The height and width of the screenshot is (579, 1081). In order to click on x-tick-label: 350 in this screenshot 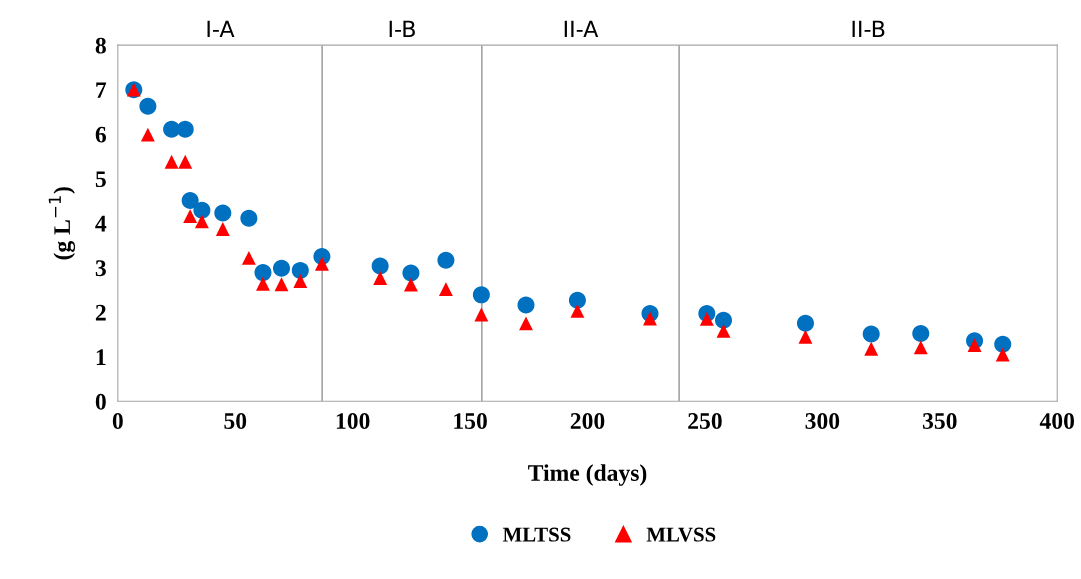, I will do `click(939, 421)`.